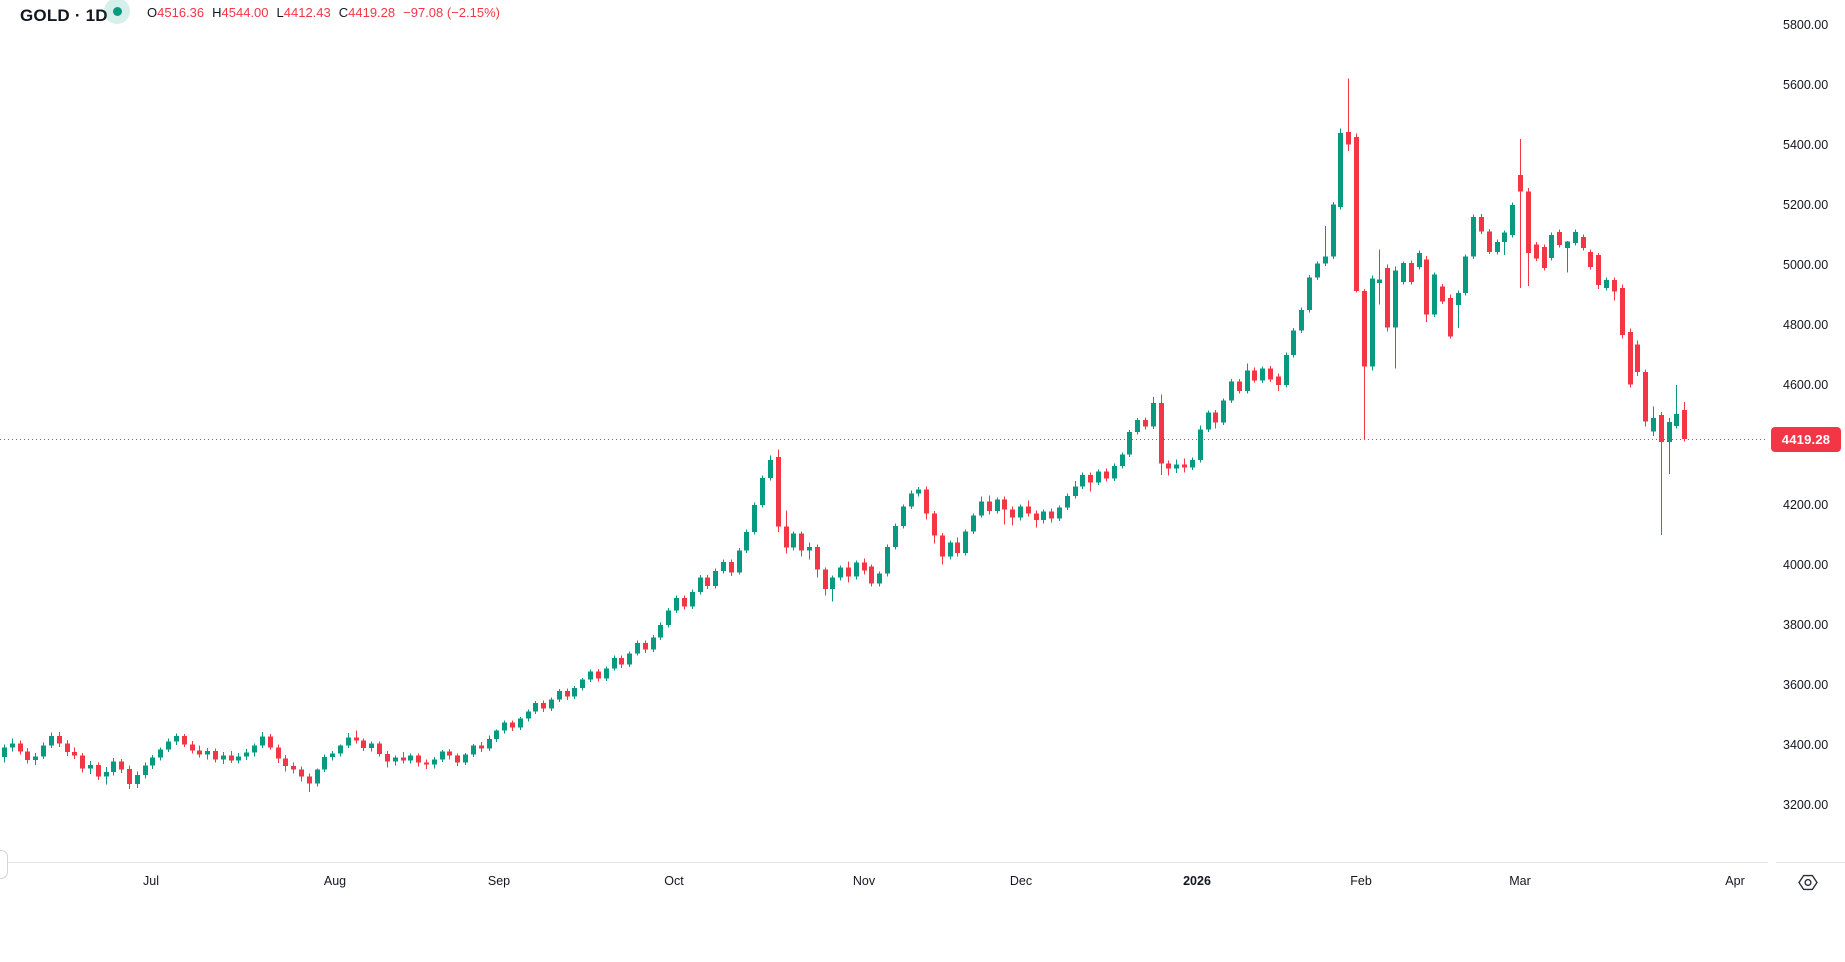 The image size is (1845, 962). What do you see at coordinates (451, 12) in the screenshot?
I see `change-value: −97.08 (−2.15%)` at bounding box center [451, 12].